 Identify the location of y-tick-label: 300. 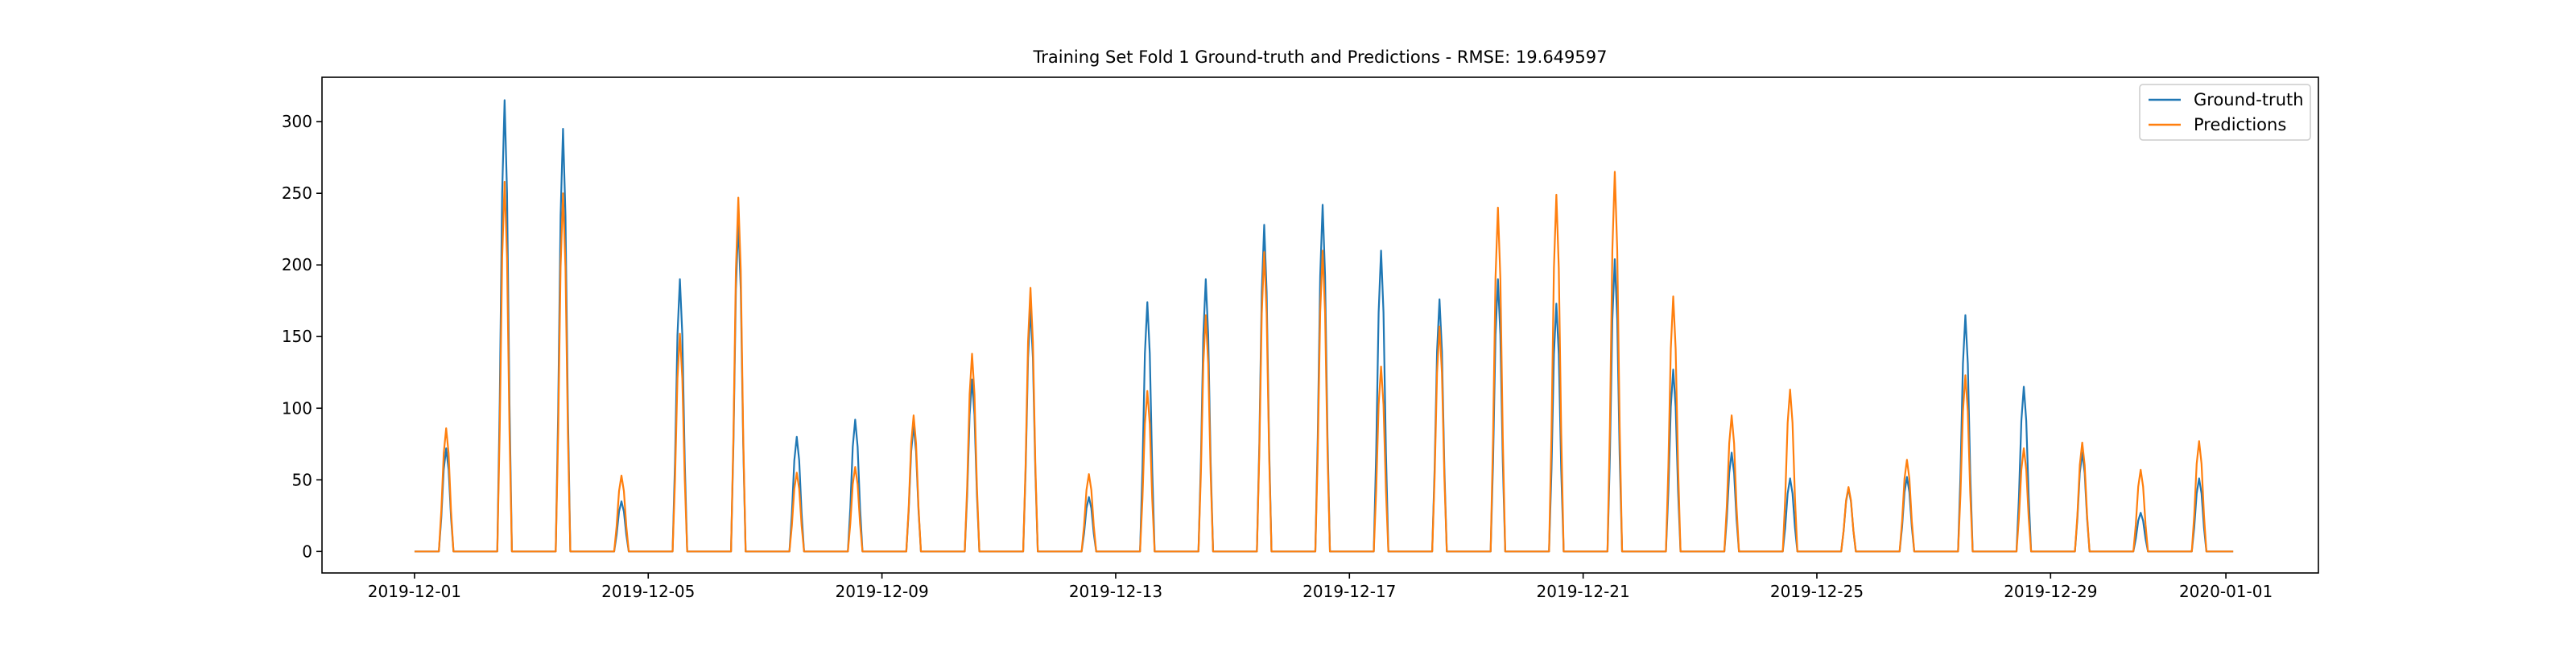
(297, 122).